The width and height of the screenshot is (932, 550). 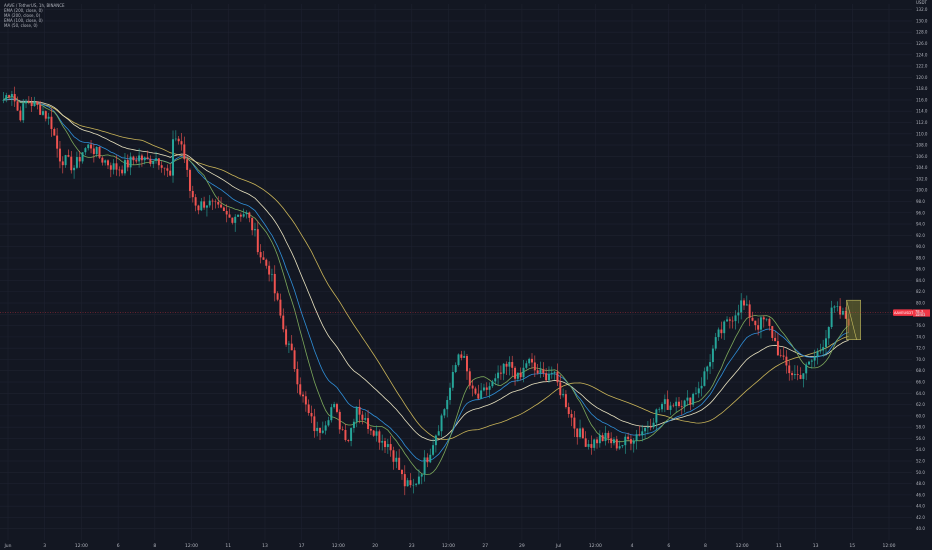 I want to click on legend-ma200: MA (200, close, 0), so click(x=22, y=15).